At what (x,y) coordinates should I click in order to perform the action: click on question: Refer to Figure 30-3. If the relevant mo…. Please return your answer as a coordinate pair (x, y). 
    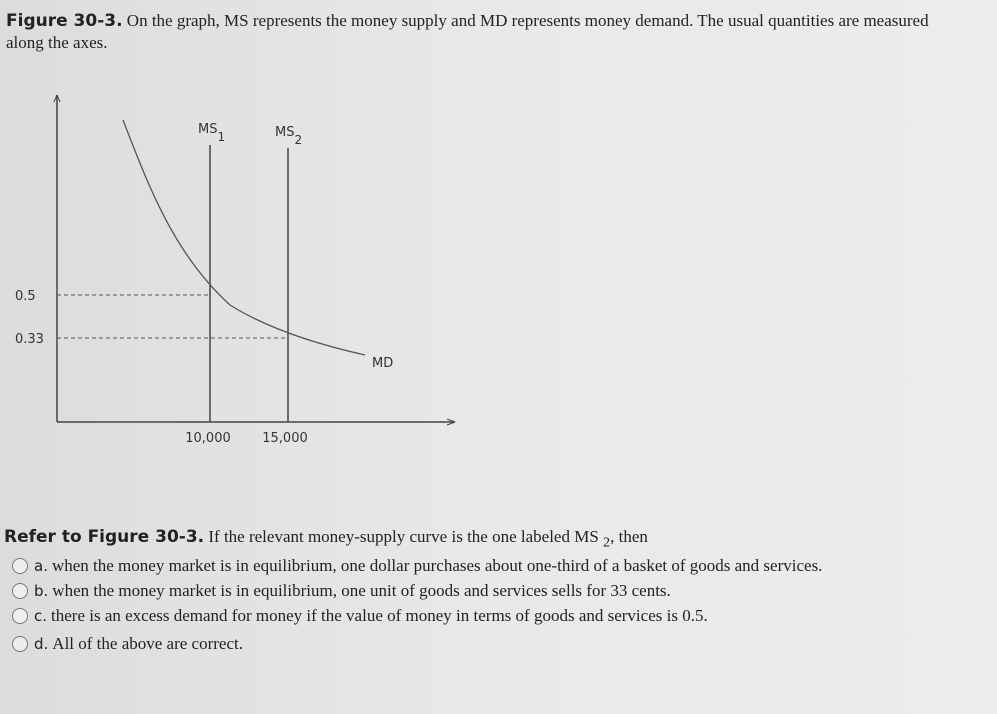
    Looking at the image, I should click on (326, 539).